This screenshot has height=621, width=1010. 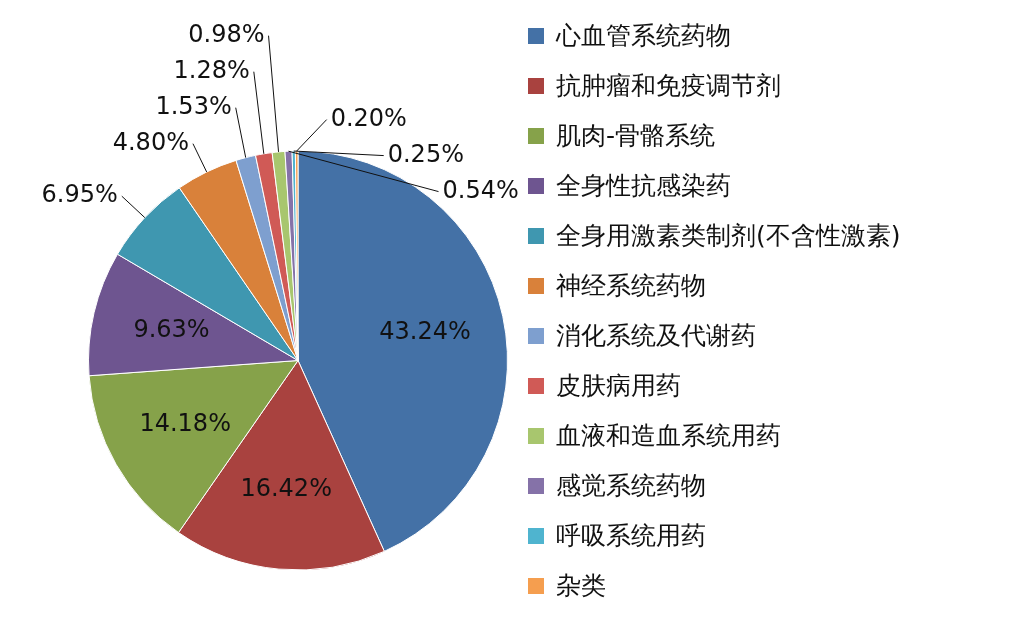 What do you see at coordinates (656, 336) in the screenshot?
I see `legend-label: 消化系统及代谢药` at bounding box center [656, 336].